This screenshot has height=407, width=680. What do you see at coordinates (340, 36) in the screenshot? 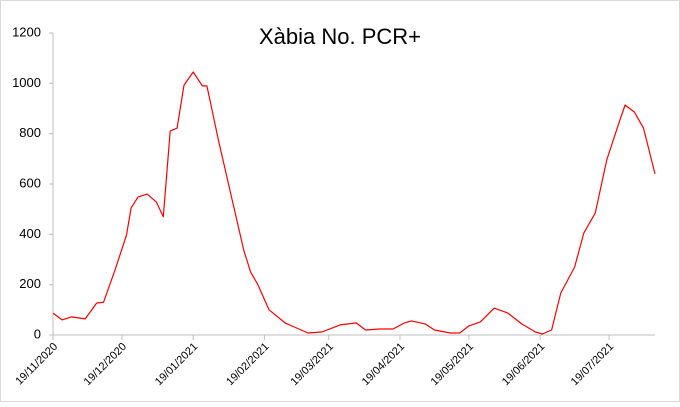
I see `chart-title: Xàbia No. PCR+` at bounding box center [340, 36].